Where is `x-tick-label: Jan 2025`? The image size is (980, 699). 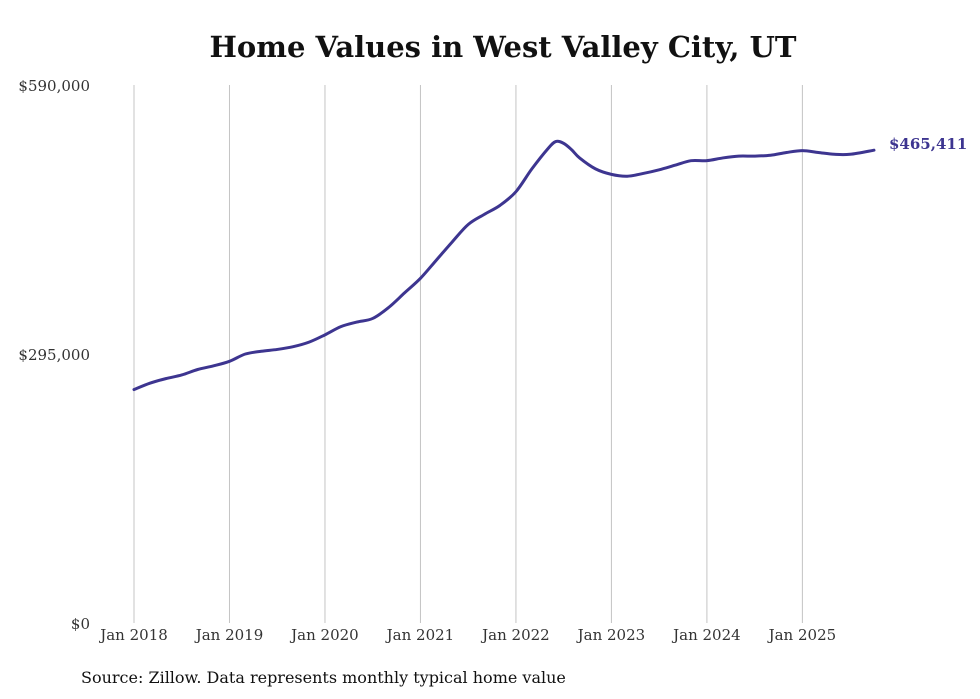 x-tick-label: Jan 2025 is located at coordinates (802, 635).